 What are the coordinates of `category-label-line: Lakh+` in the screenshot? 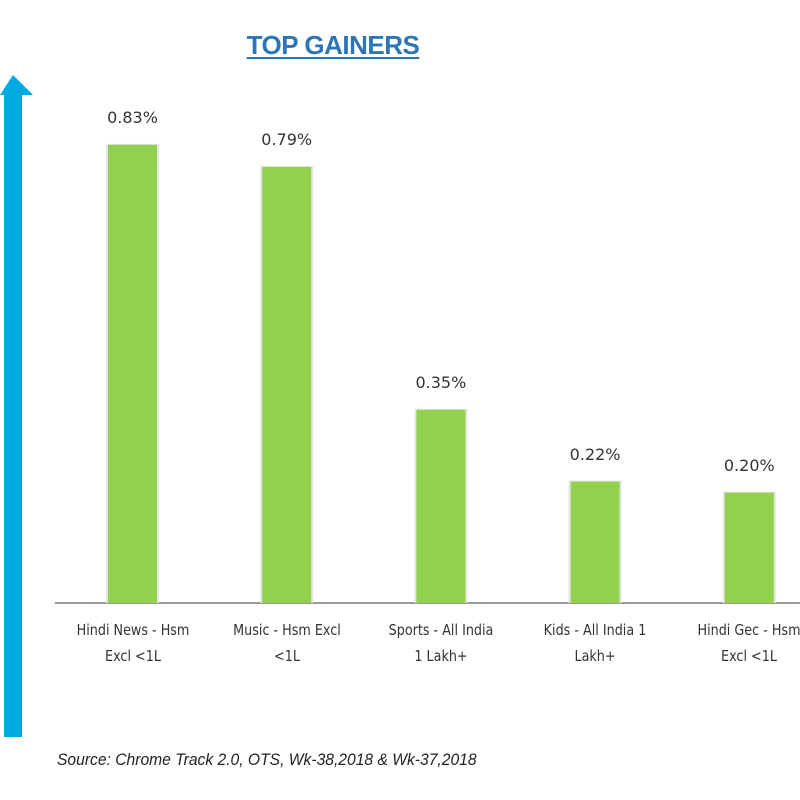 It's located at (595, 656).